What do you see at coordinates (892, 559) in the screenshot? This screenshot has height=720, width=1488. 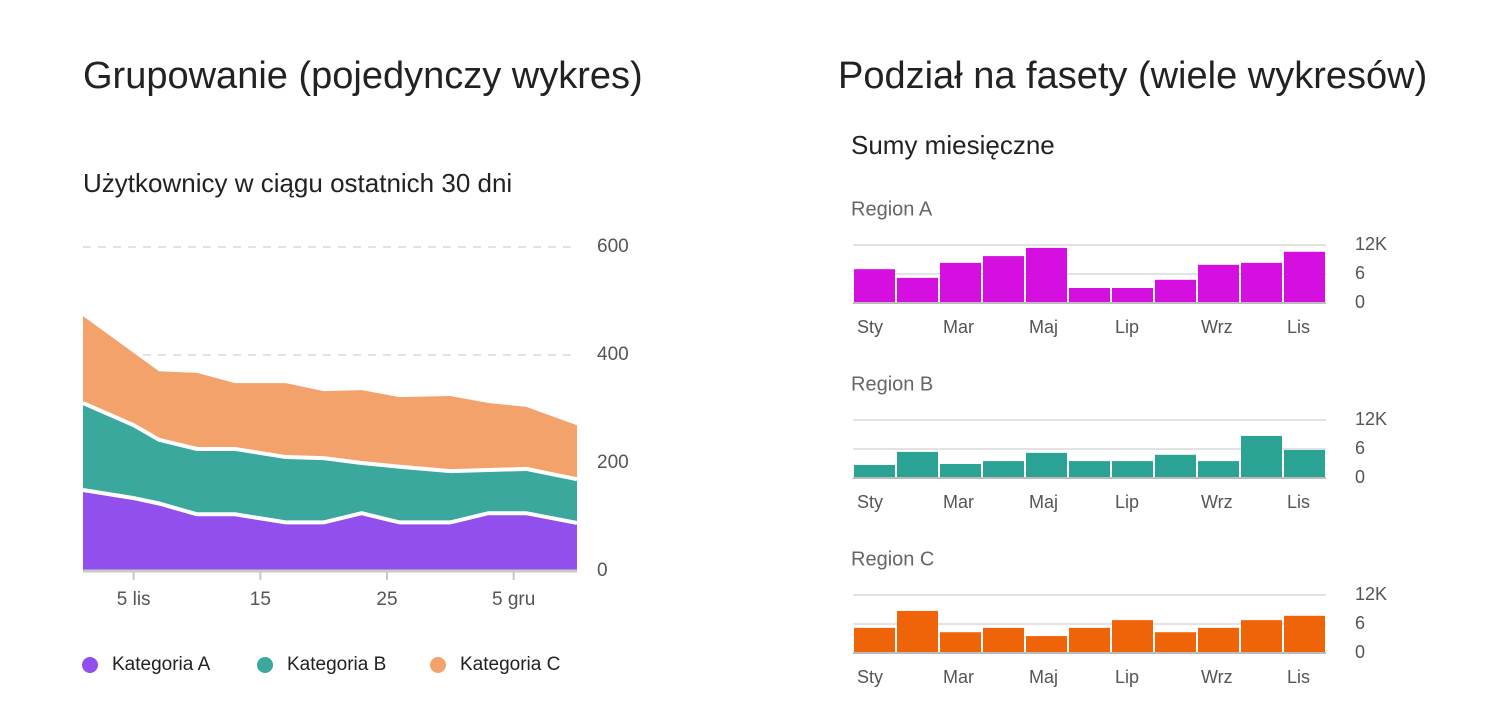 I see `facet-title: Region C` at bounding box center [892, 559].